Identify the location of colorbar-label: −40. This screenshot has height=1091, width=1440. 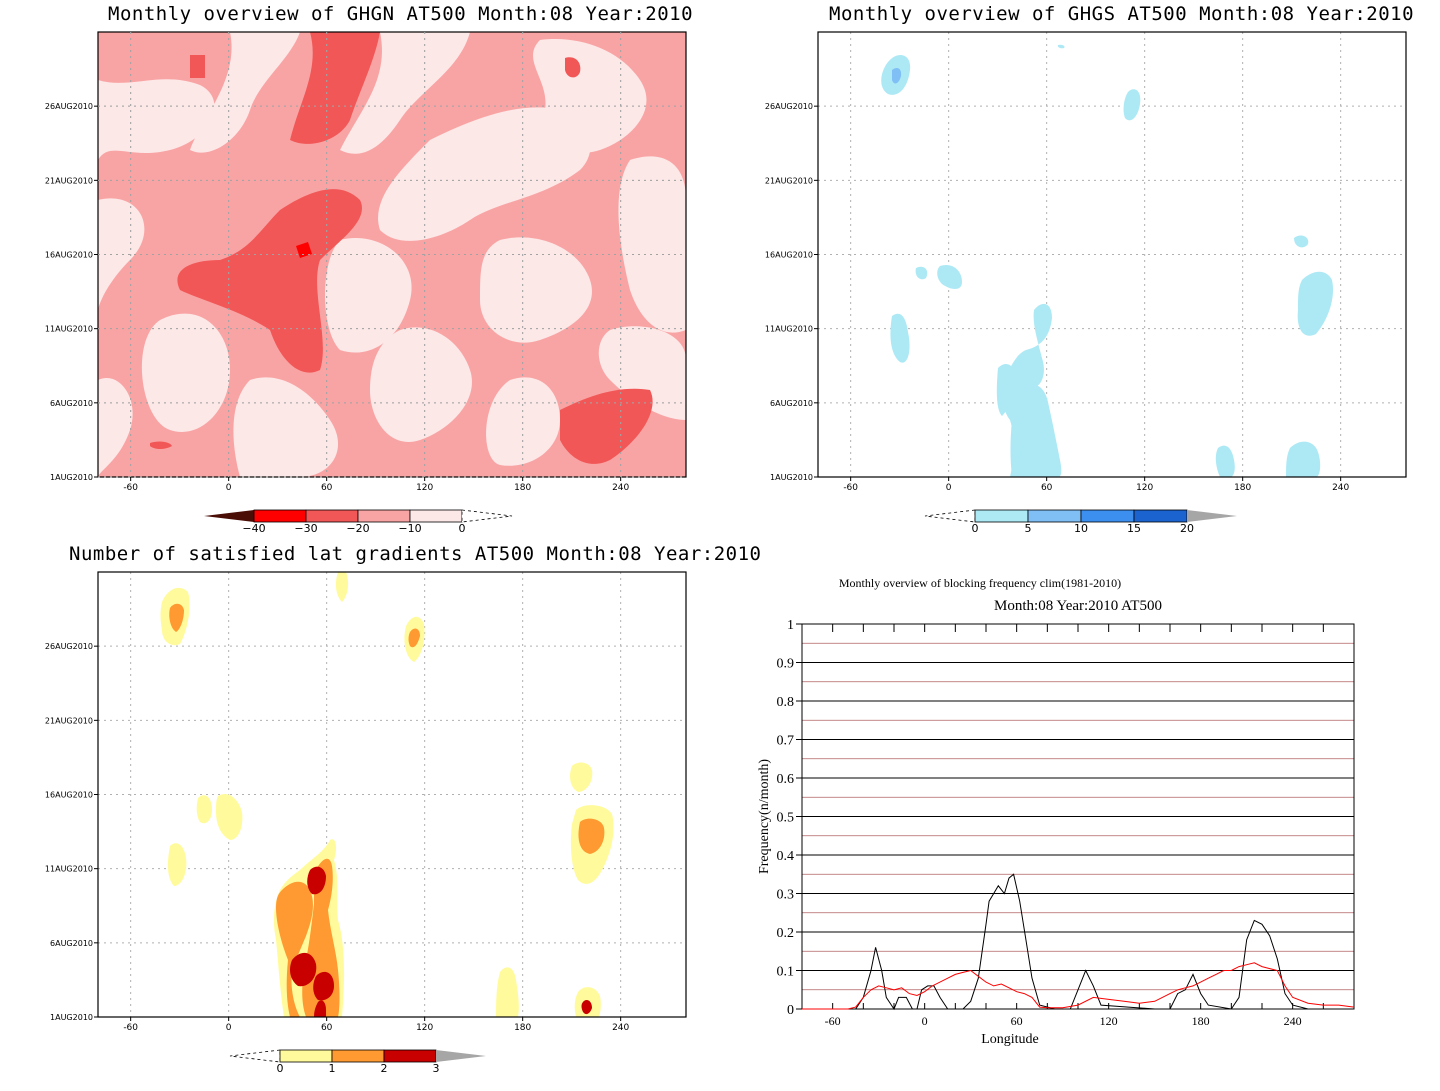
(253, 528).